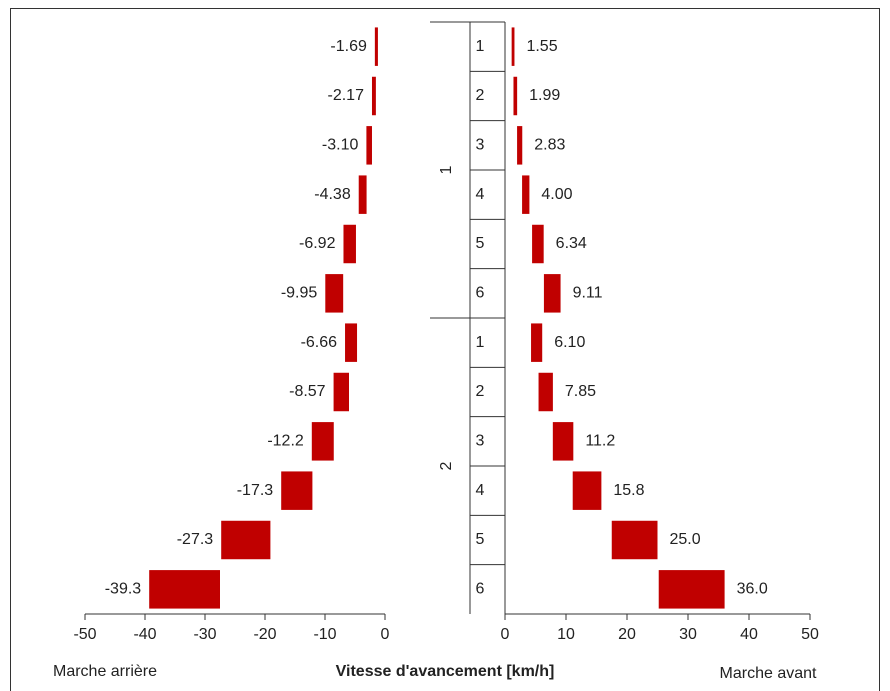 This screenshot has width=890, height=691. What do you see at coordinates (580, 391) in the screenshot?
I see `value-label: 7.85` at bounding box center [580, 391].